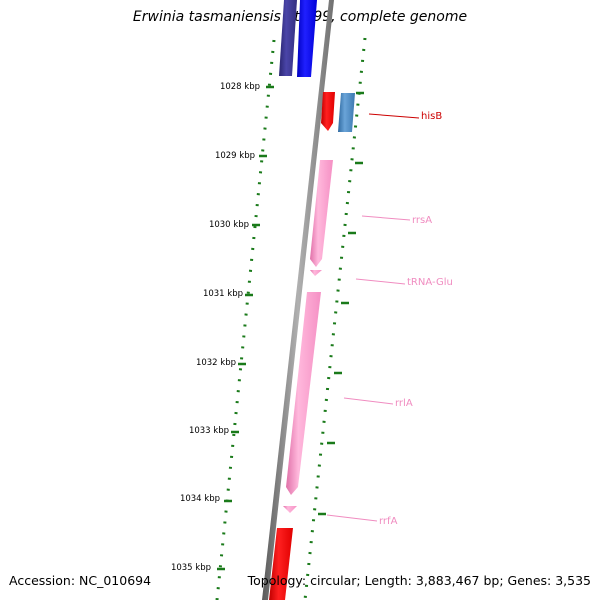 The image size is (600, 600). I want to click on major-ticks-outer, so click(341, 303).